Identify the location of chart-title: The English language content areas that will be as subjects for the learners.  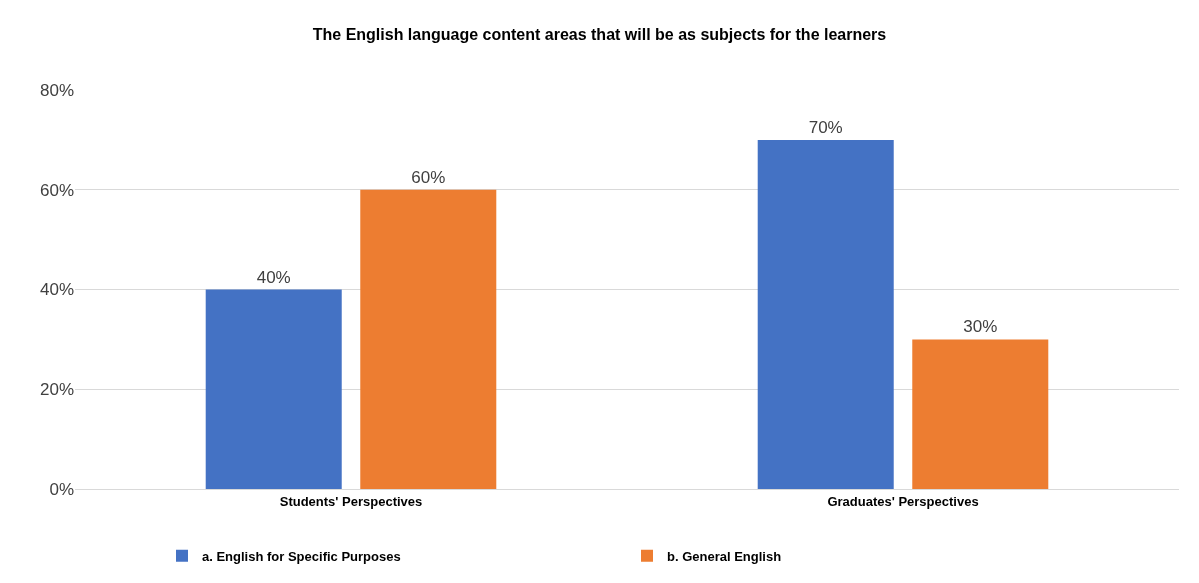
(599, 35).